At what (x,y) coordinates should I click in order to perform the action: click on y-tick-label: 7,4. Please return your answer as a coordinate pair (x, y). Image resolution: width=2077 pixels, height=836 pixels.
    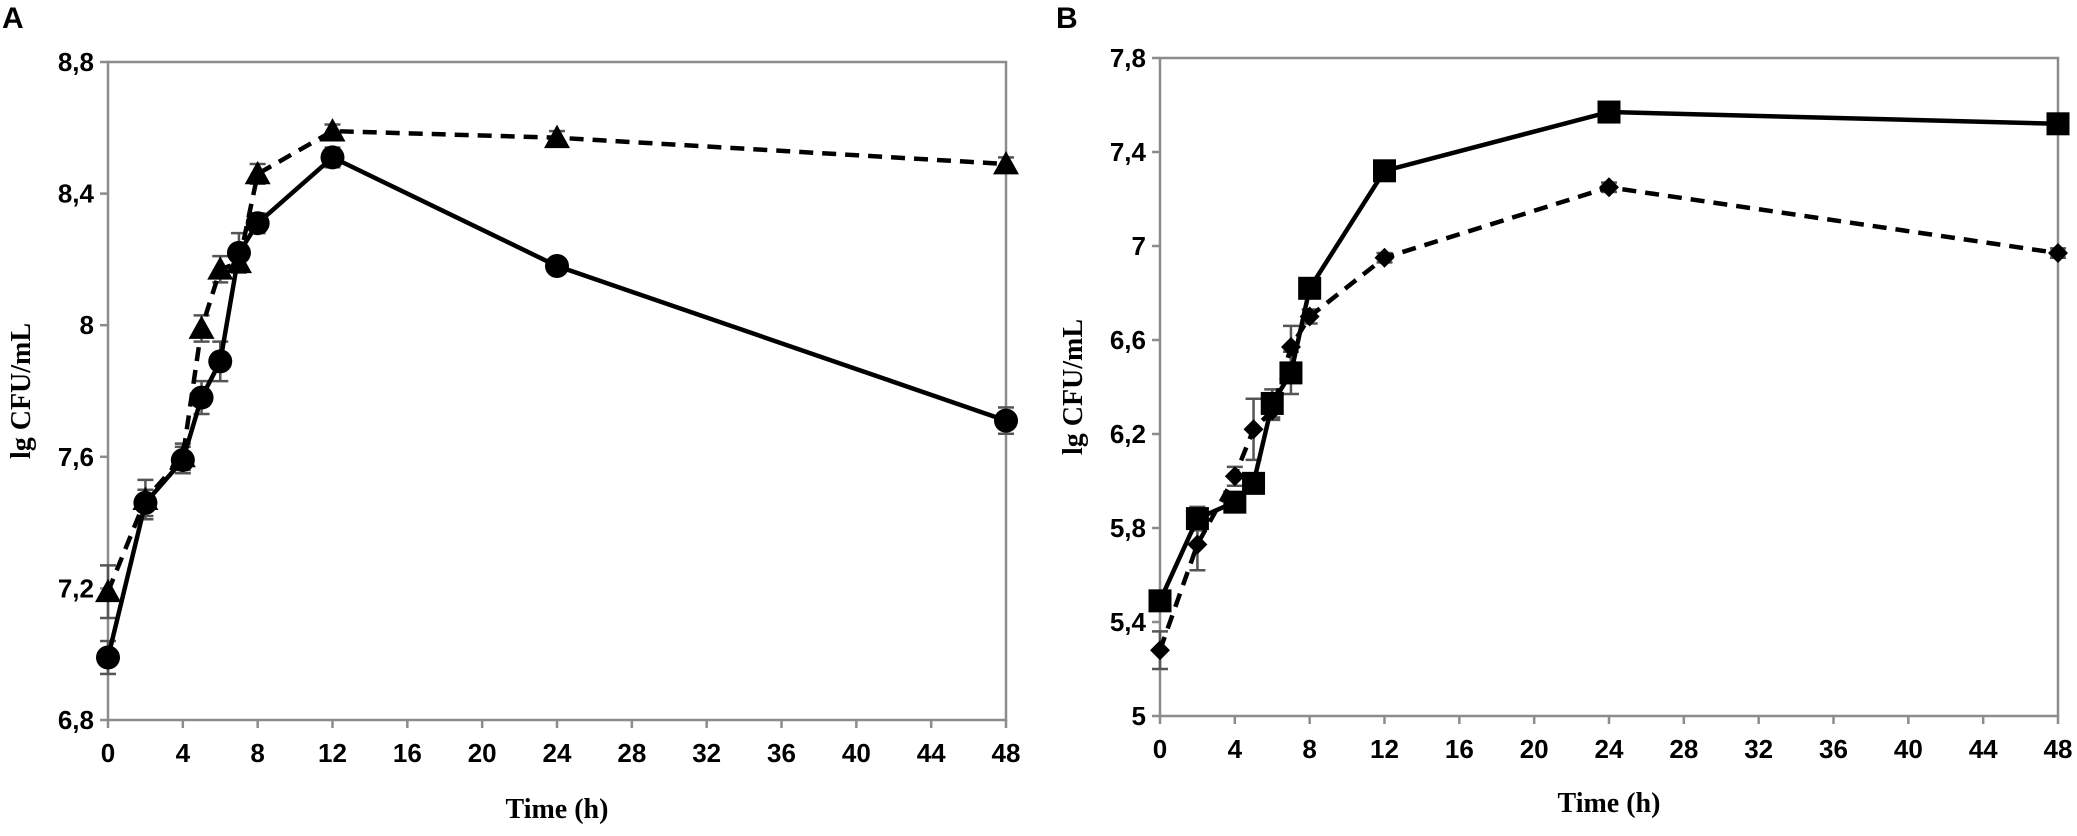
    Looking at the image, I should click on (1128, 152).